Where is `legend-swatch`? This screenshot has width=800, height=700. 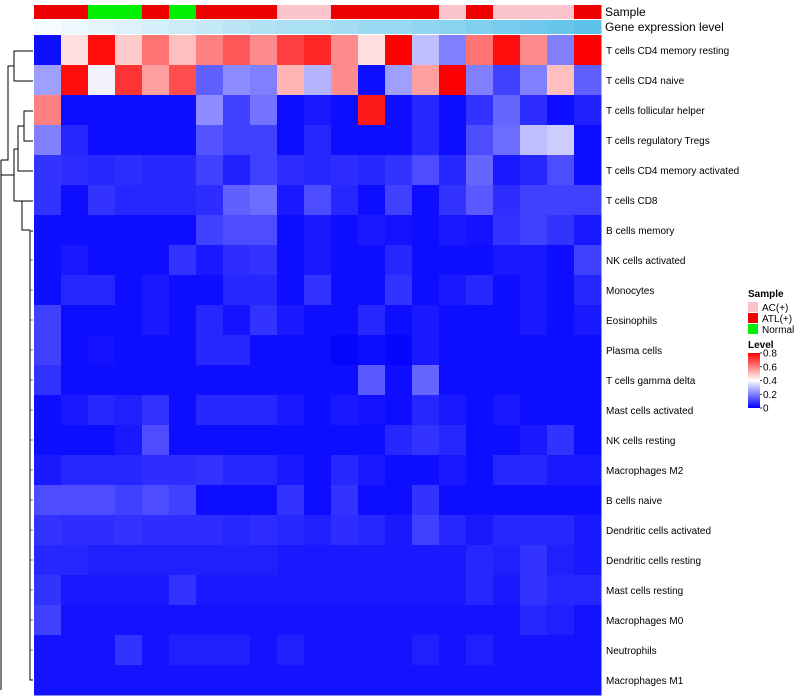 legend-swatch is located at coordinates (753, 329).